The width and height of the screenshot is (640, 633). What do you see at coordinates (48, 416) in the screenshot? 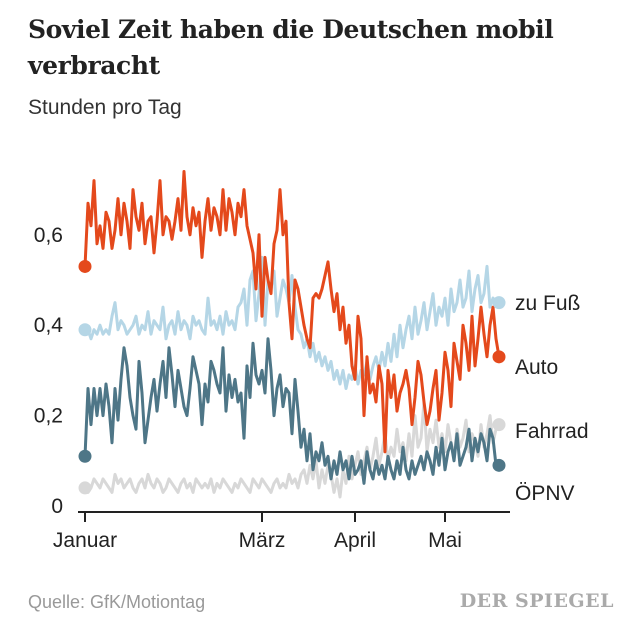
I see `y-tick-label: 0,2` at bounding box center [48, 416].